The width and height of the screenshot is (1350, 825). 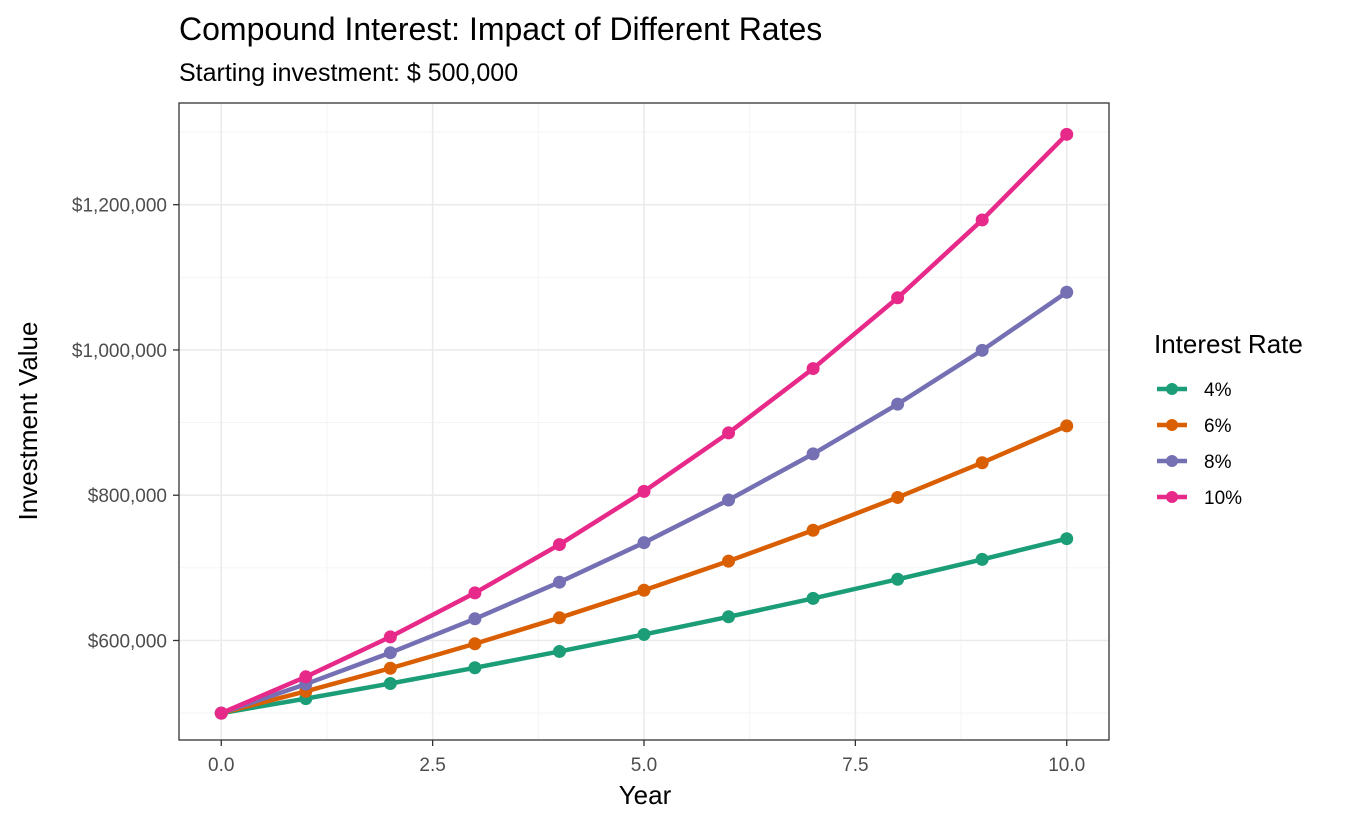 What do you see at coordinates (119, 351) in the screenshot?
I see `y-tick-label: $1,000,000` at bounding box center [119, 351].